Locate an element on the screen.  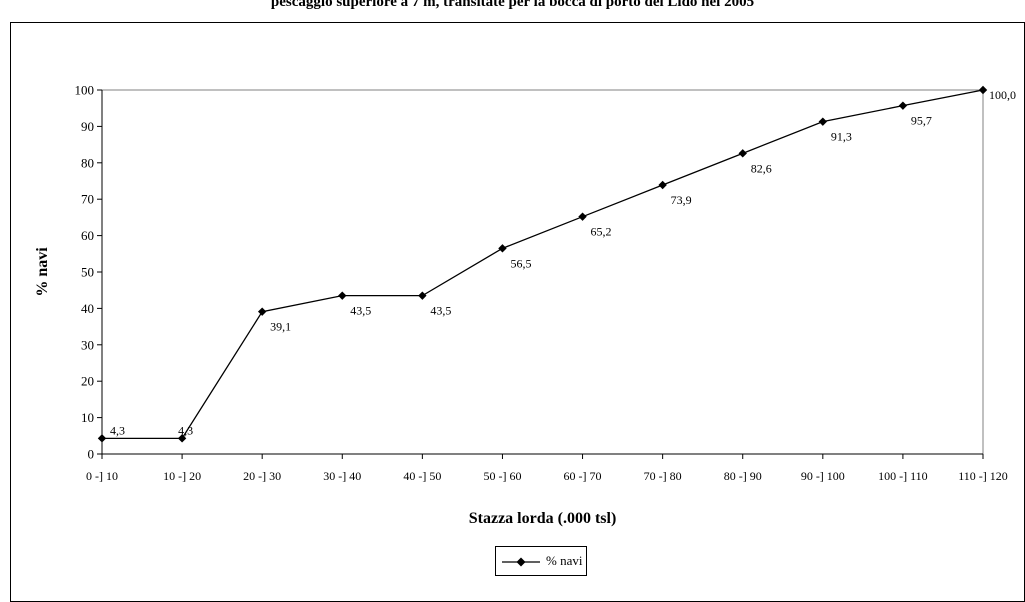
y-tick-label: 70 is located at coordinates (87, 199).